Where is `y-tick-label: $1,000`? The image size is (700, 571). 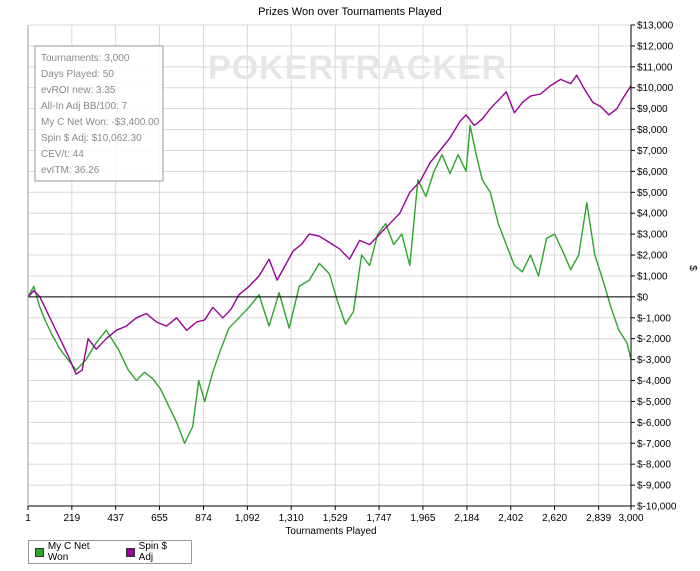 y-tick-label: $1,000 is located at coordinates (652, 276).